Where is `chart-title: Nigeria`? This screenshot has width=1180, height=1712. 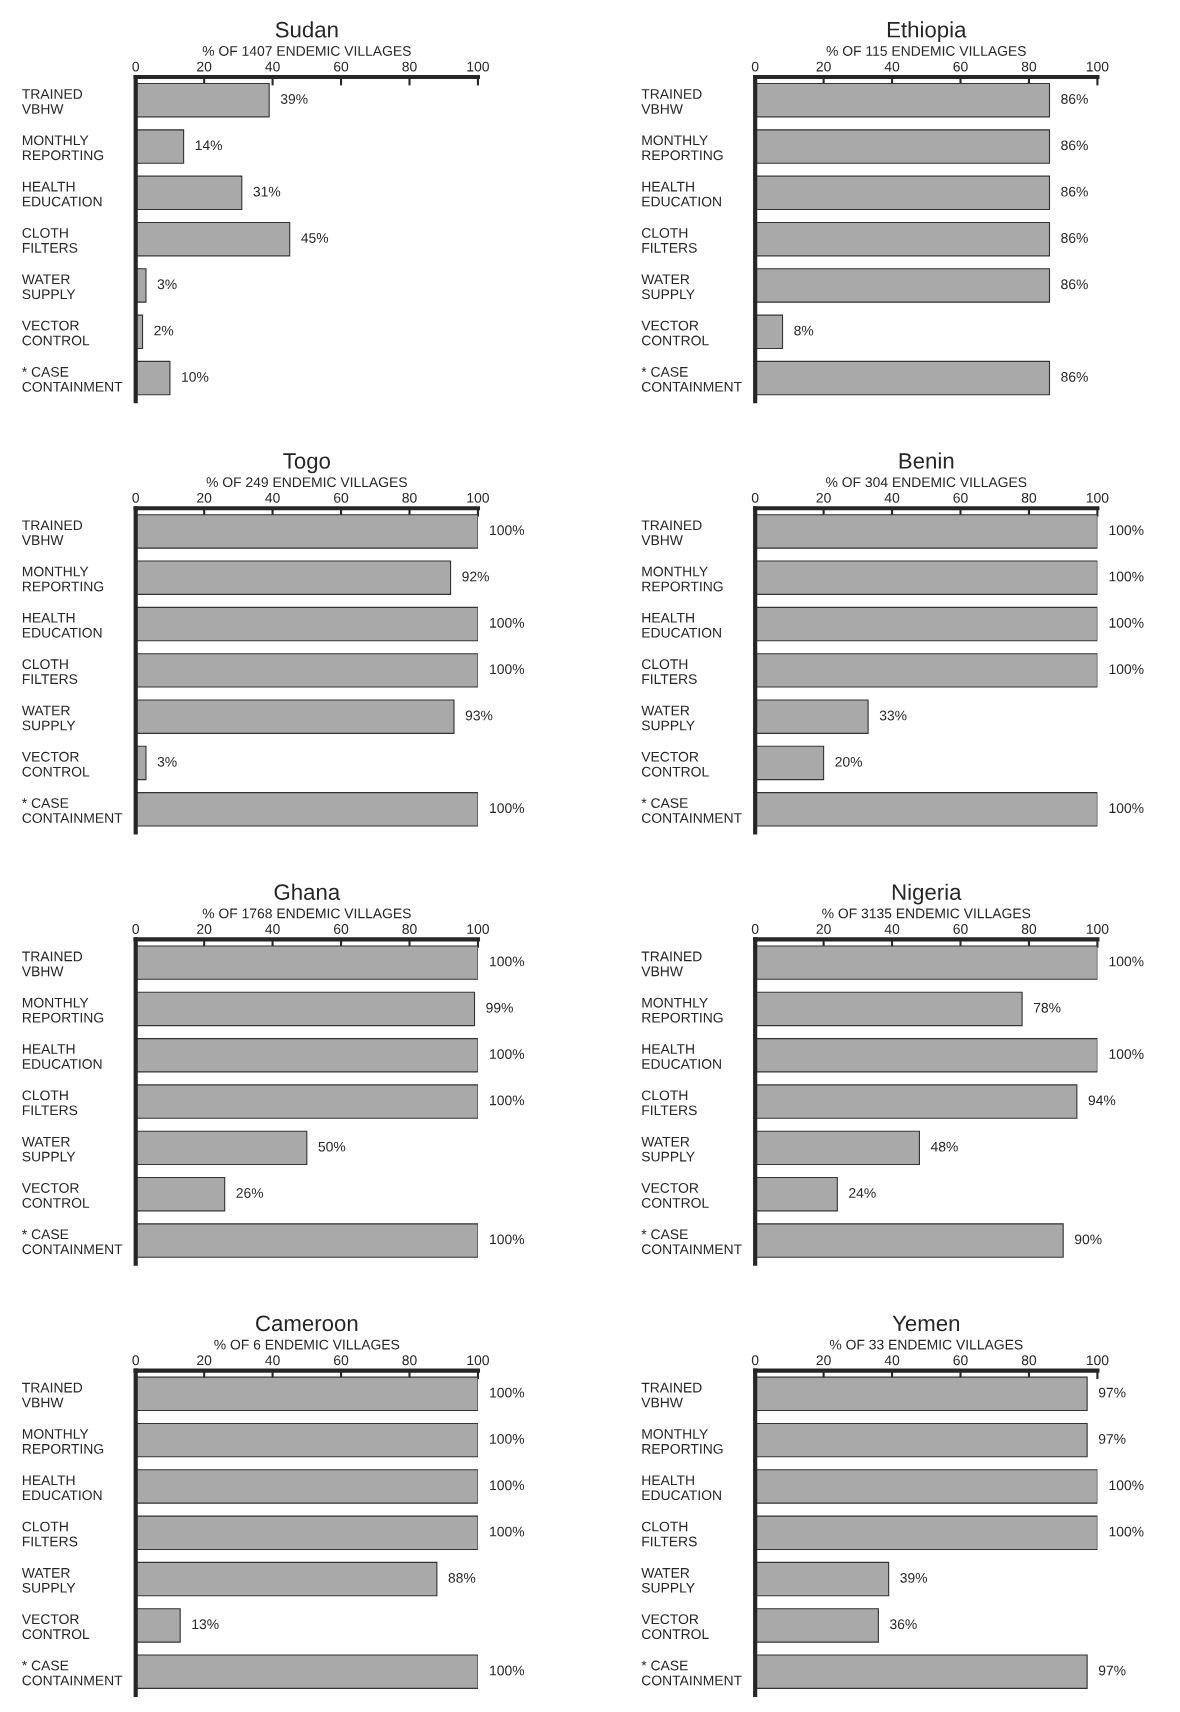
chart-title: Nigeria is located at coordinates (927, 894).